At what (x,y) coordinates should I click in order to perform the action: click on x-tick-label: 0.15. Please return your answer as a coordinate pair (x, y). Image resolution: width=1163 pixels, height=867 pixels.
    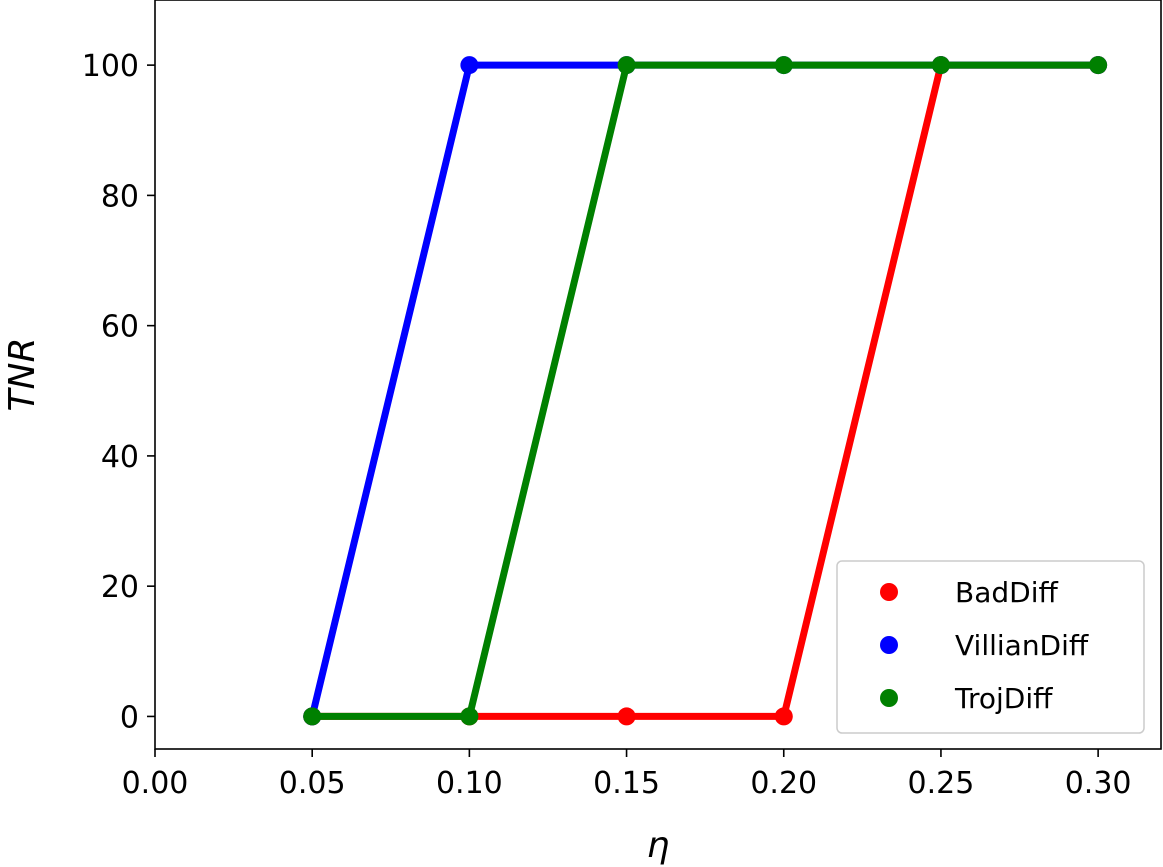
    Looking at the image, I should click on (626, 783).